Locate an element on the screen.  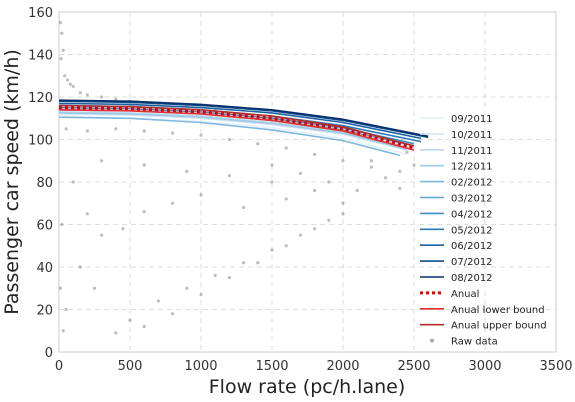
x-tick-label: 1500 is located at coordinates (271, 366).